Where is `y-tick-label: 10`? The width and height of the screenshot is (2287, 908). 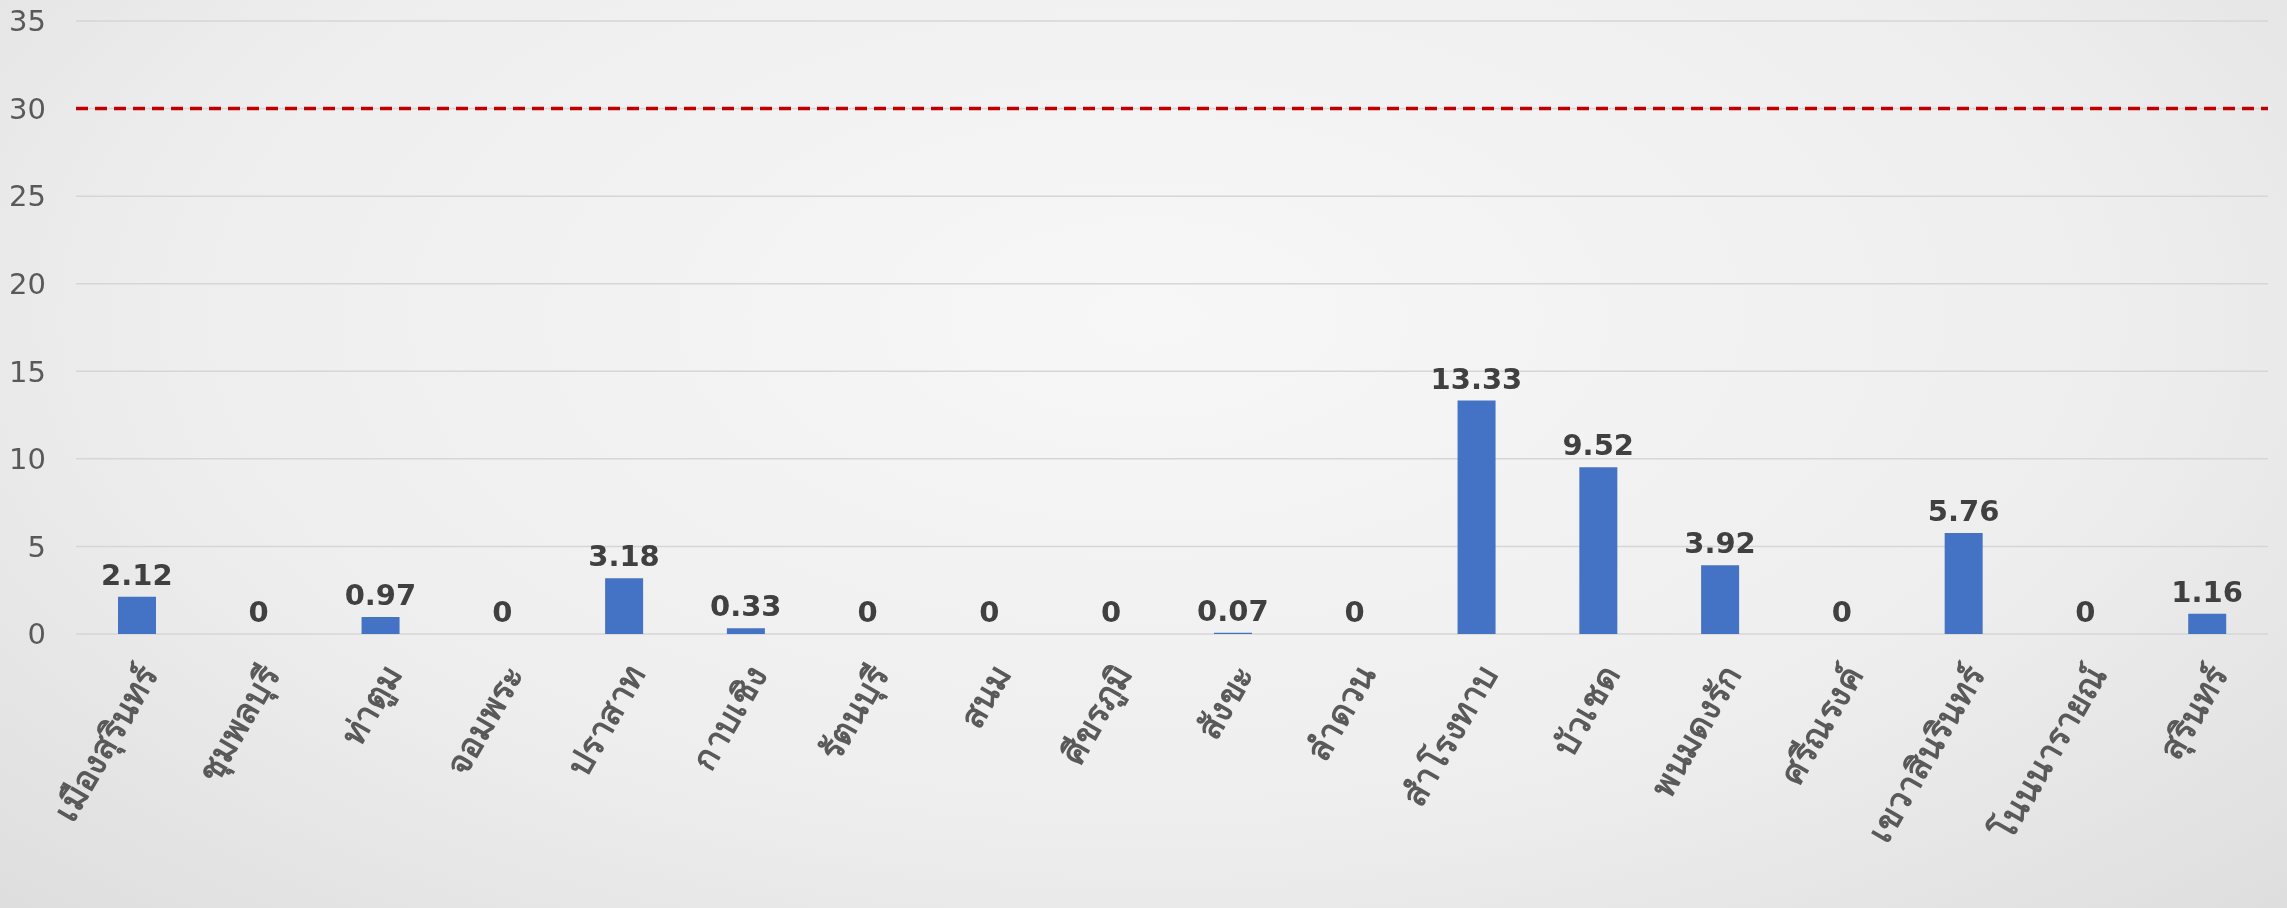 y-tick-label: 10 is located at coordinates (27, 459).